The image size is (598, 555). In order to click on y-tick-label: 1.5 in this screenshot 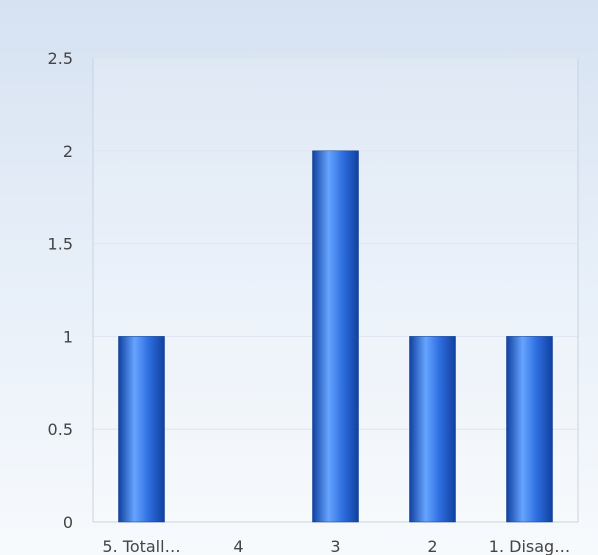, I will do `click(60, 244)`.